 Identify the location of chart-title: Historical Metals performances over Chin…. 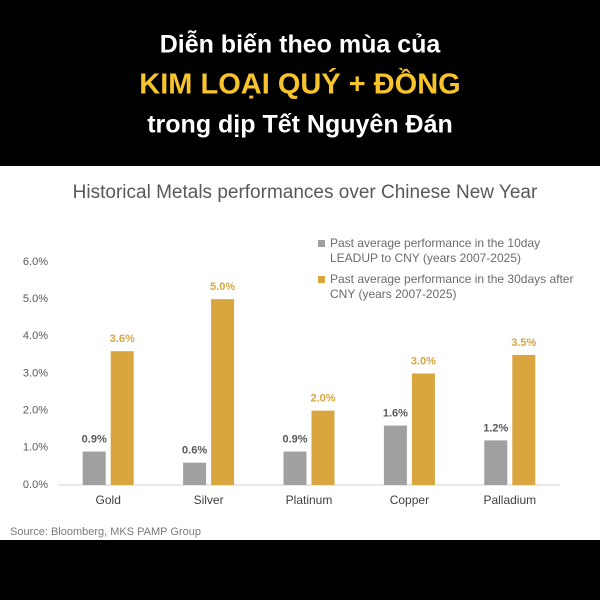
(305, 192).